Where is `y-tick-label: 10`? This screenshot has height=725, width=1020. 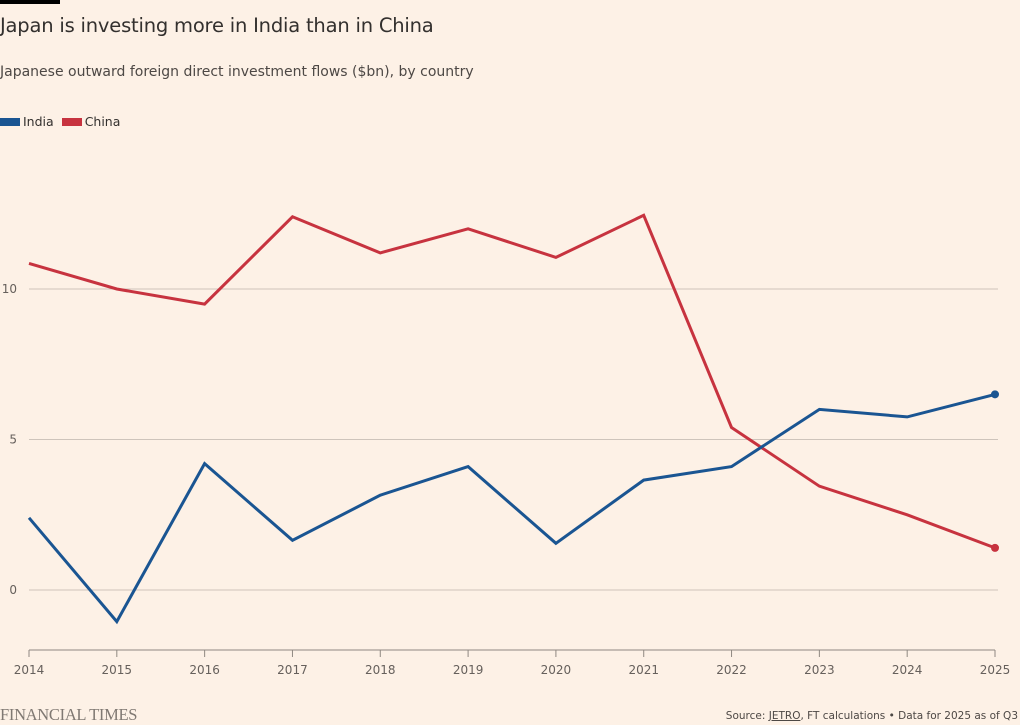 y-tick-label: 10 is located at coordinates (9, 289).